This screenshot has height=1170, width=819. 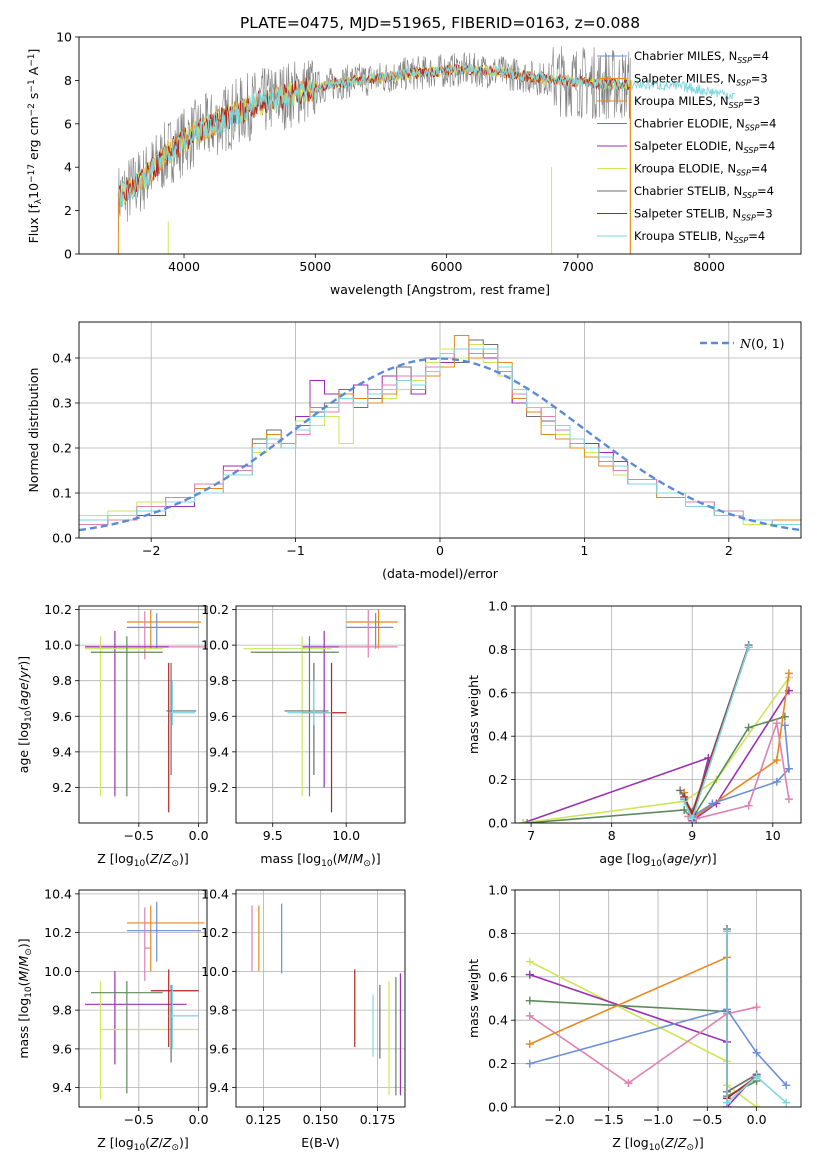 I want to click on mass_vs_Z-xtick-label: 0.0, so click(x=199, y=1119).